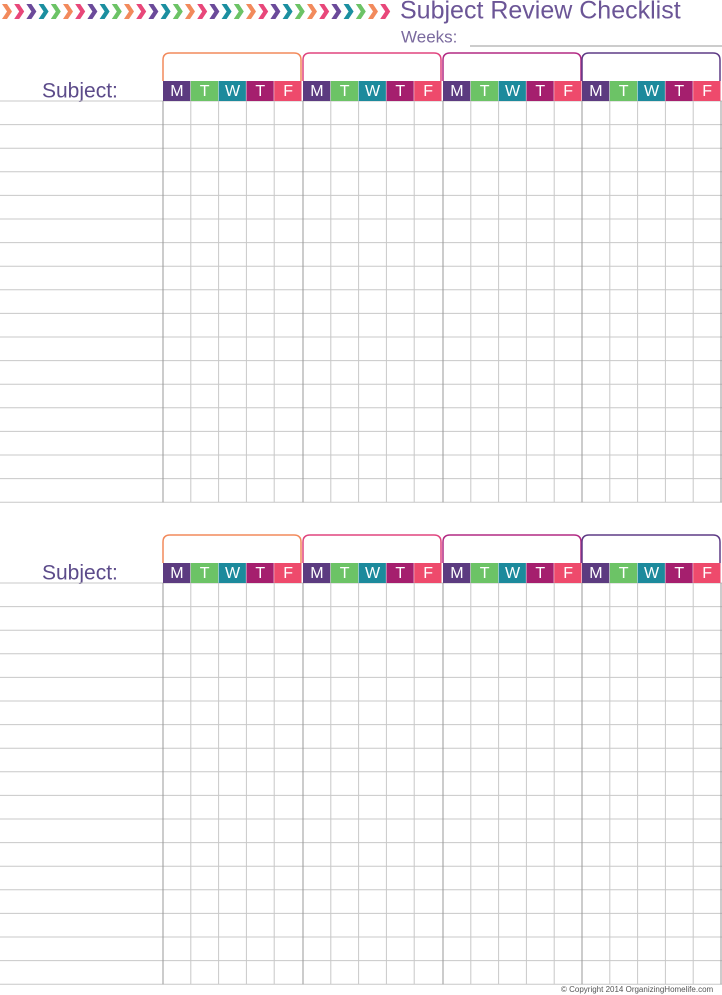  I want to click on title: Subject Review Checklist, so click(540, 12).